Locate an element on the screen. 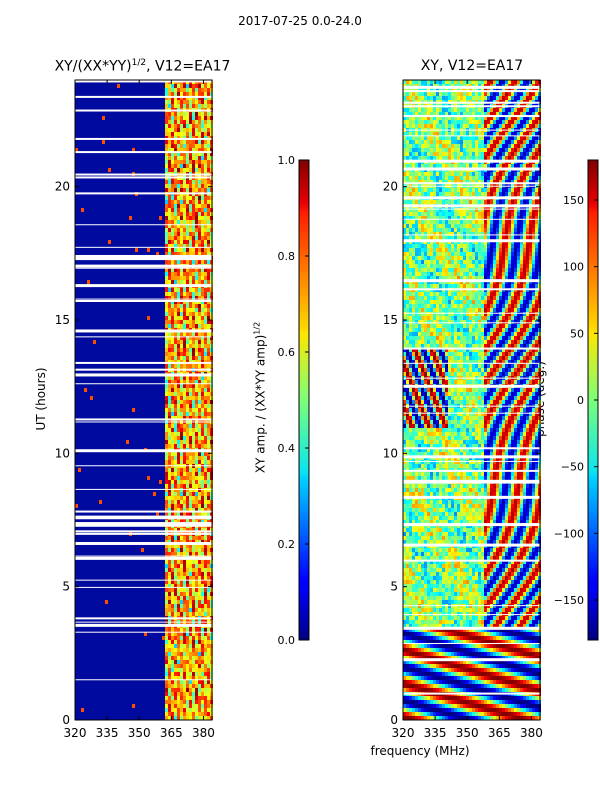 The height and width of the screenshot is (800, 600). y-tick-label: 5 is located at coordinates (66, 587).